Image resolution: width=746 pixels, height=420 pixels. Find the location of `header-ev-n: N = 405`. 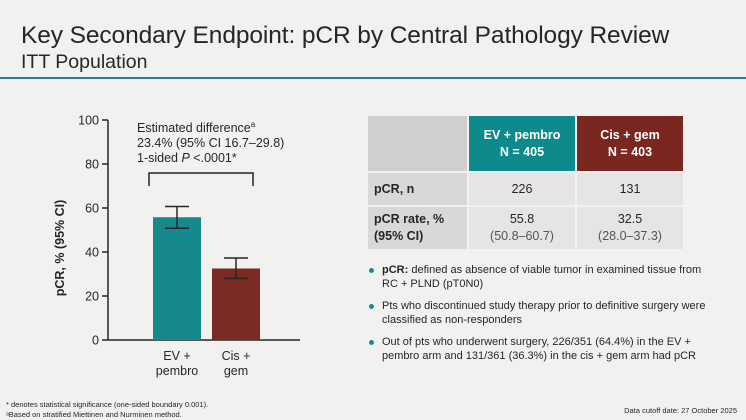

header-ev-n: N = 405 is located at coordinates (522, 151).